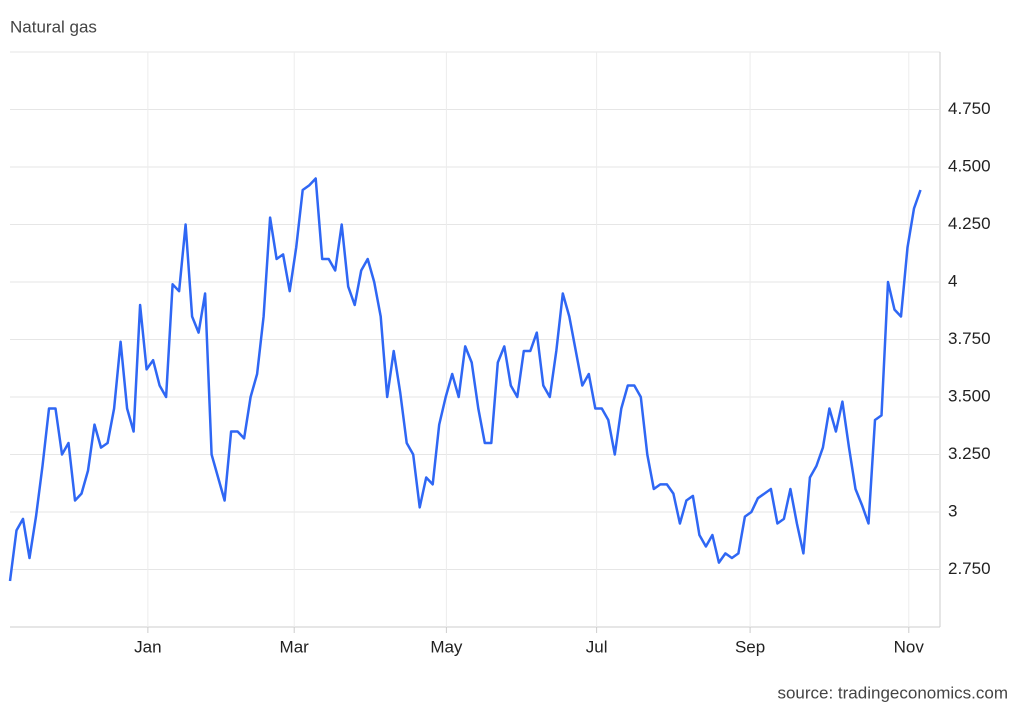 Image resolution: width=1024 pixels, height=710 pixels. Describe the element at coordinates (892, 692) in the screenshot. I see `source: source: tradingeconomics.com` at that location.